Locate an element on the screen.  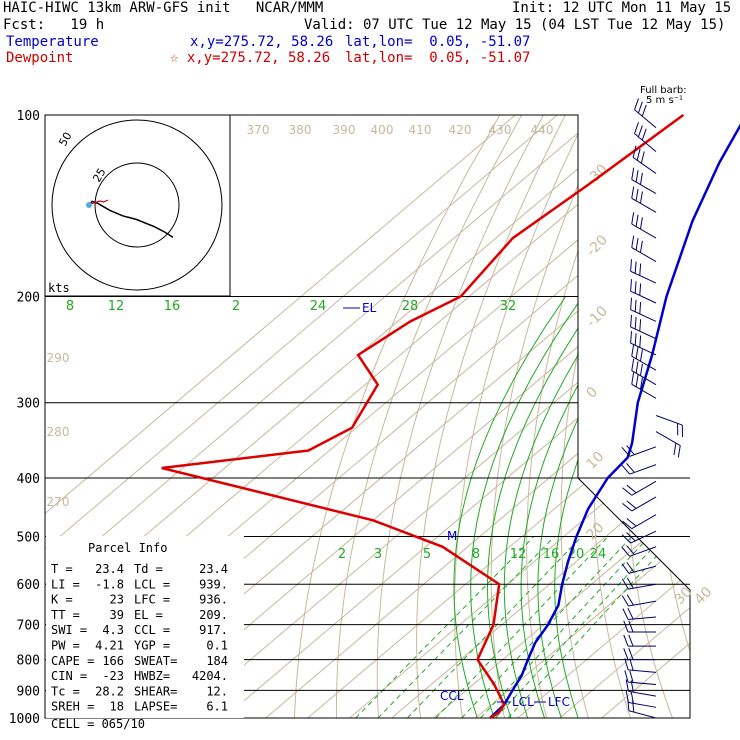
isotherm-line is located at coordinates (638, 416).